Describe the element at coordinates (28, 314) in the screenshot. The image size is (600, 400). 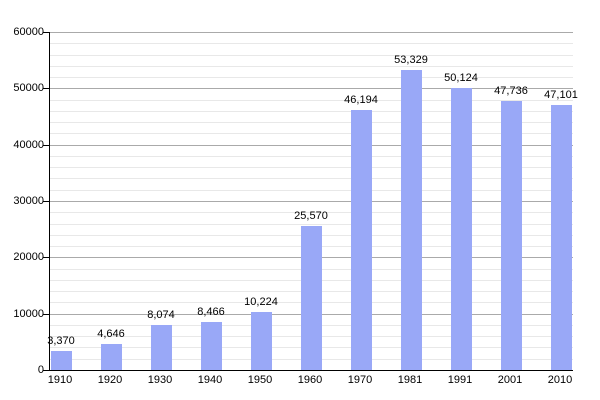
I see `y-tick-label: 10000` at that location.